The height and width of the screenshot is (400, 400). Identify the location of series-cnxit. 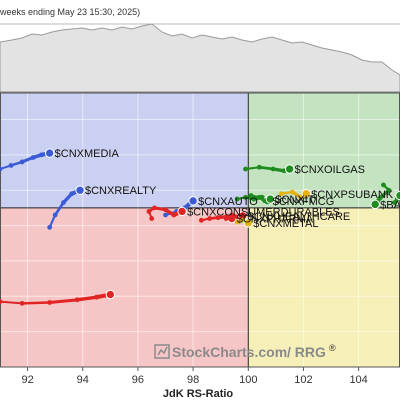
(262, 198).